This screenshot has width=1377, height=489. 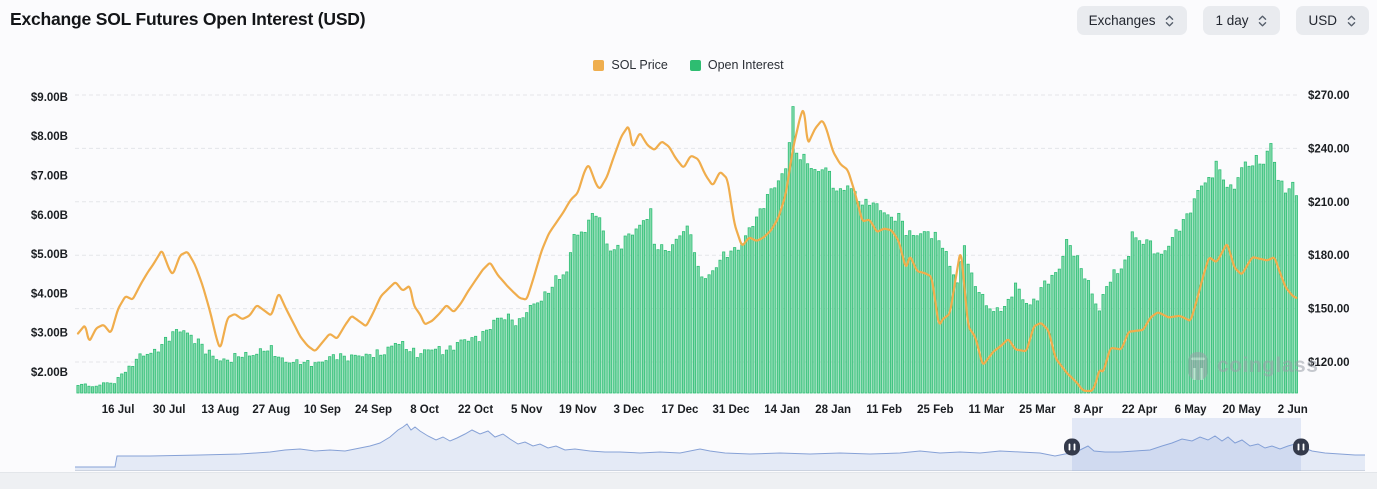 What do you see at coordinates (49, 373) in the screenshot?
I see `left-axis-tick-label: $2.00B` at bounding box center [49, 373].